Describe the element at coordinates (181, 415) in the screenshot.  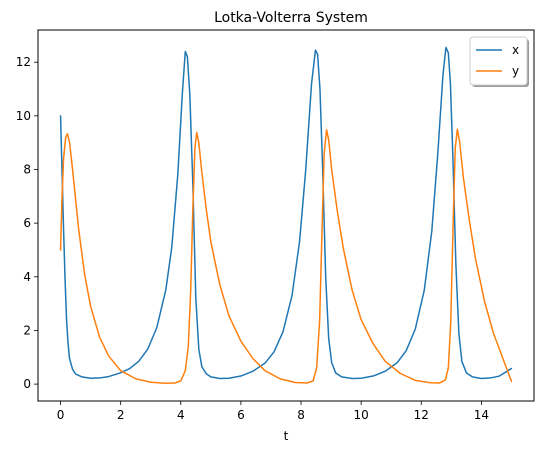
I see `x-tick-label: 4` at that location.